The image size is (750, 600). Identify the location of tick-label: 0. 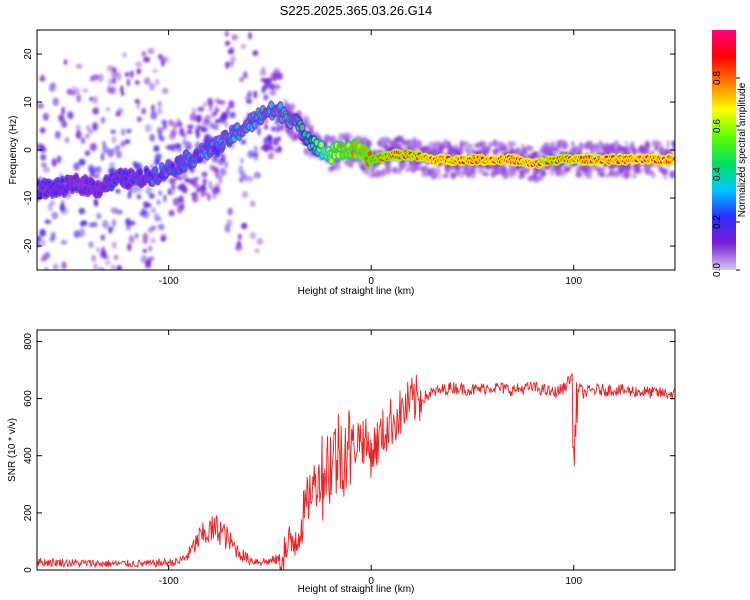
(371, 281).